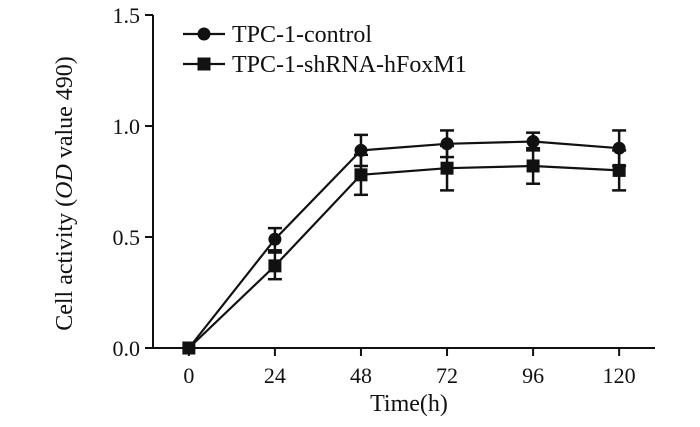 The height and width of the screenshot is (427, 700). What do you see at coordinates (65, 265) in the screenshot?
I see `y-axis-title-prefix: Cell activity (` at bounding box center [65, 265].